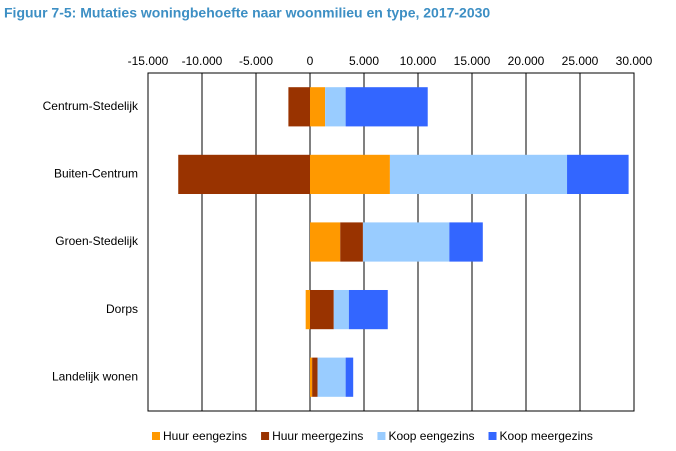 This screenshot has height=451, width=676. Describe the element at coordinates (256, 61) in the screenshot. I see `x-tick-label: -5.000` at that location.